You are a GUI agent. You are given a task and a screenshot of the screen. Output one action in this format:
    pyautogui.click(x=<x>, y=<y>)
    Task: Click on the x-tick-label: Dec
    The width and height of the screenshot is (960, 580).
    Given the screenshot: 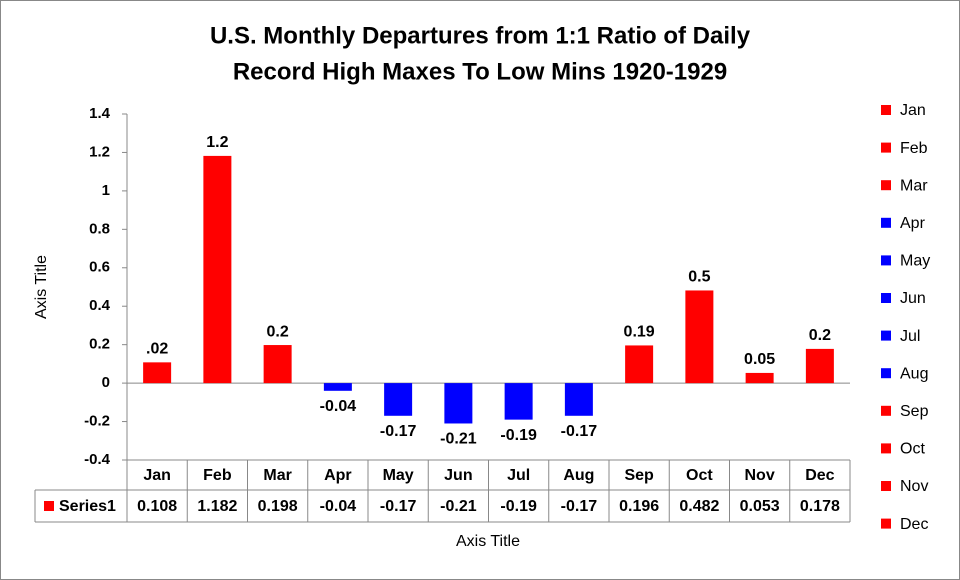 What is the action you would take?
    pyautogui.click(x=819, y=475)
    